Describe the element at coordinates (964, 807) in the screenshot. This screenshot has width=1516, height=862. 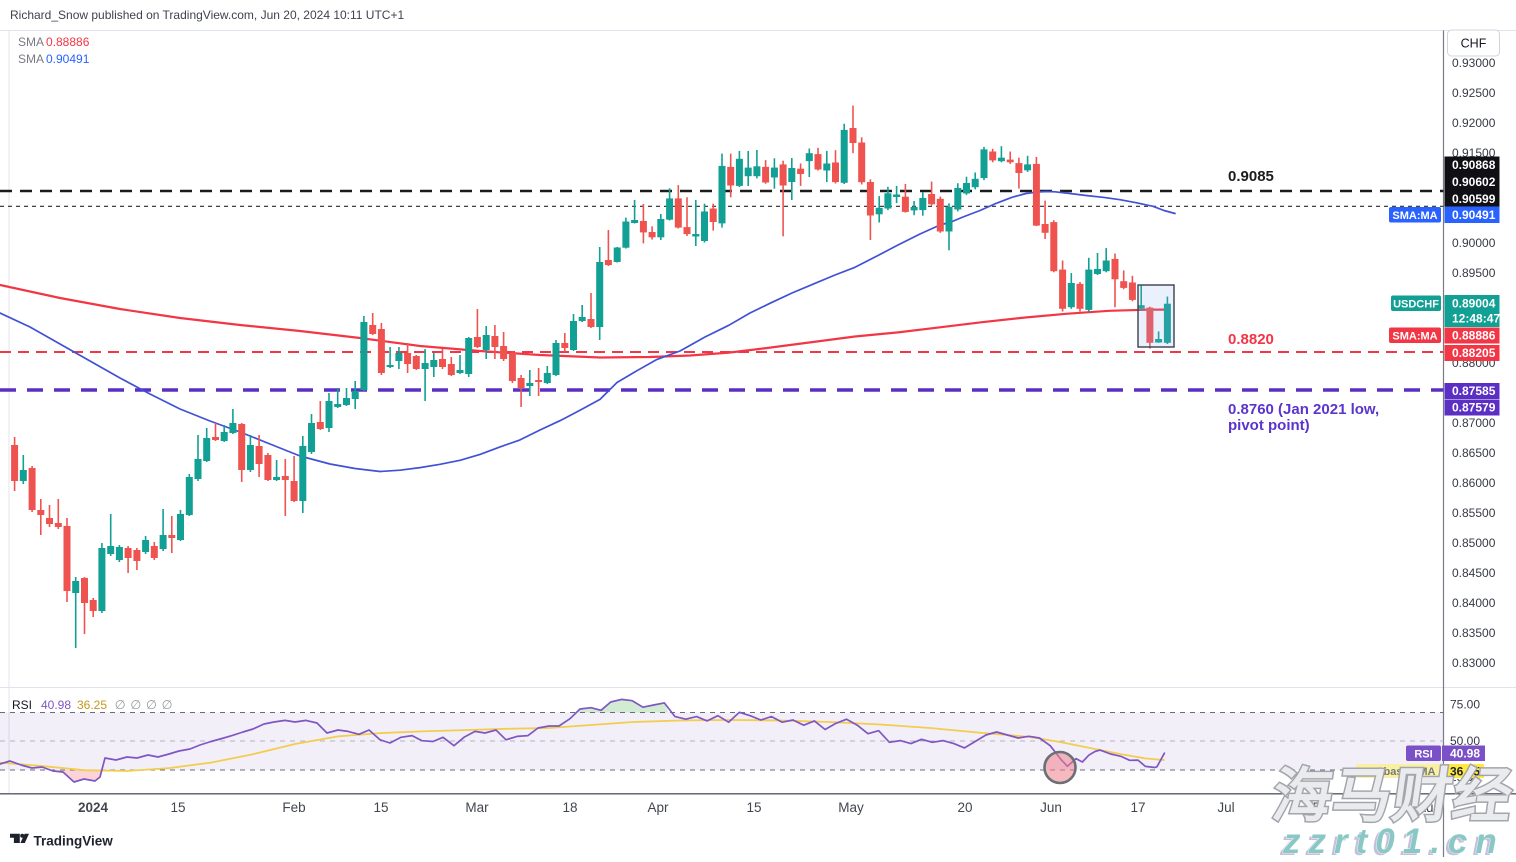
I see `svg-text: 20` at that location.